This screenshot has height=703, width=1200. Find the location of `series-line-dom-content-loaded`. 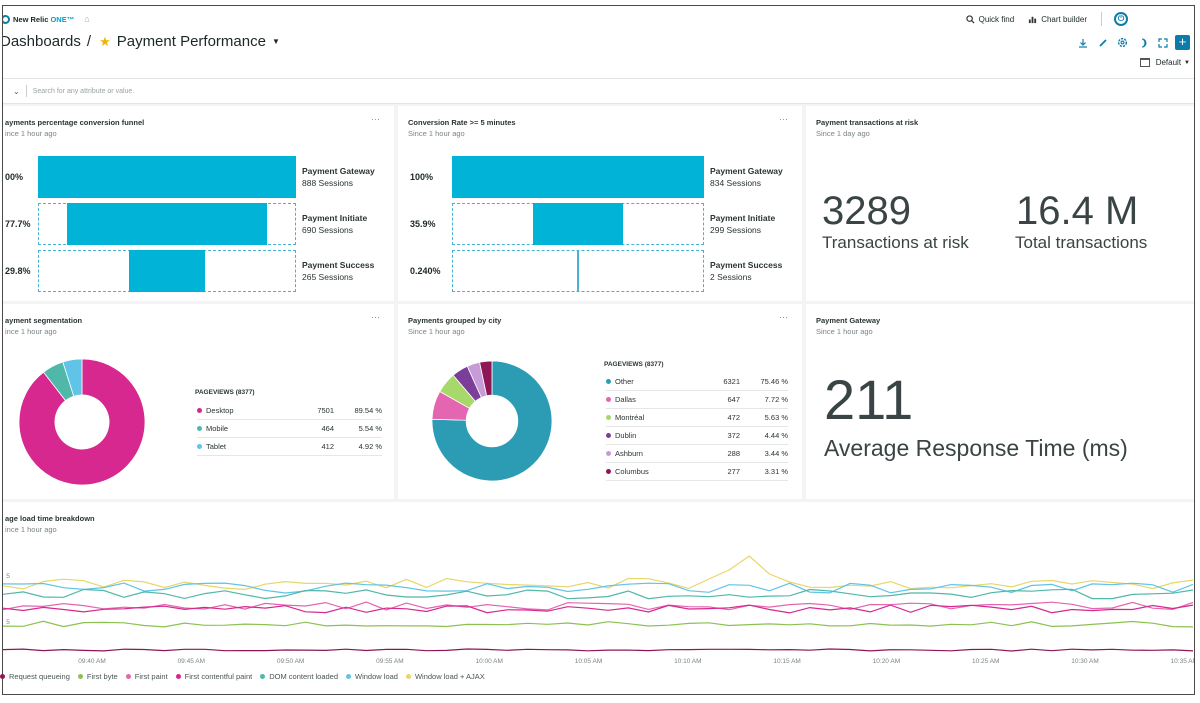

series-line-dom-content-loaded is located at coordinates (598, 594).